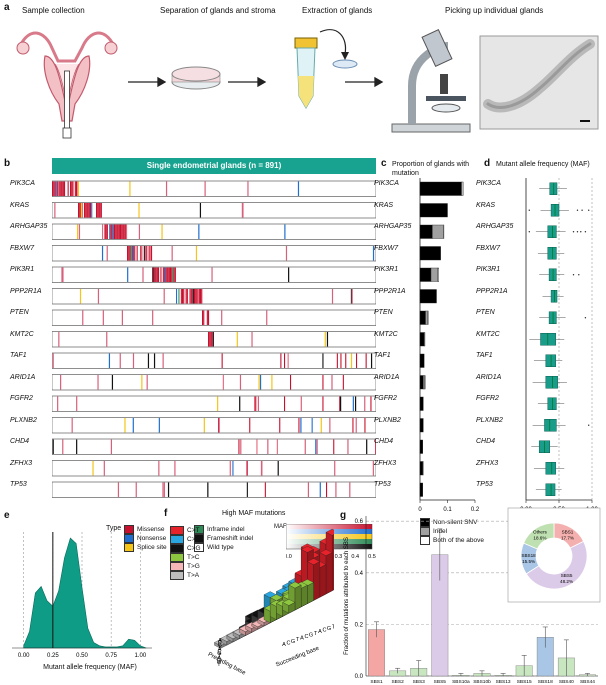  What do you see at coordinates (320, 632) in the screenshot?
I see `base-tick-label: A` at bounding box center [320, 632].